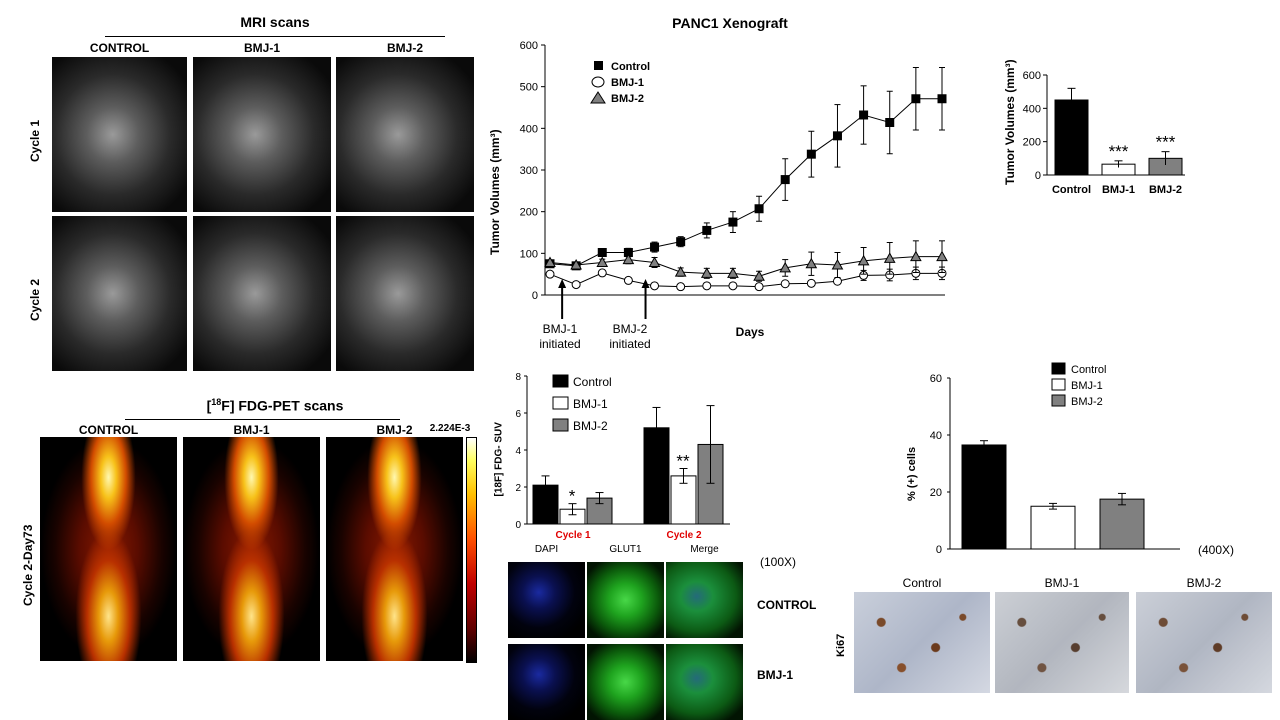 Image resolution: width=1280 pixels, height=720 pixels. Describe the element at coordinates (1058, 400) in the screenshot. I see `ki67-legend-marker-bmj2` at that location.